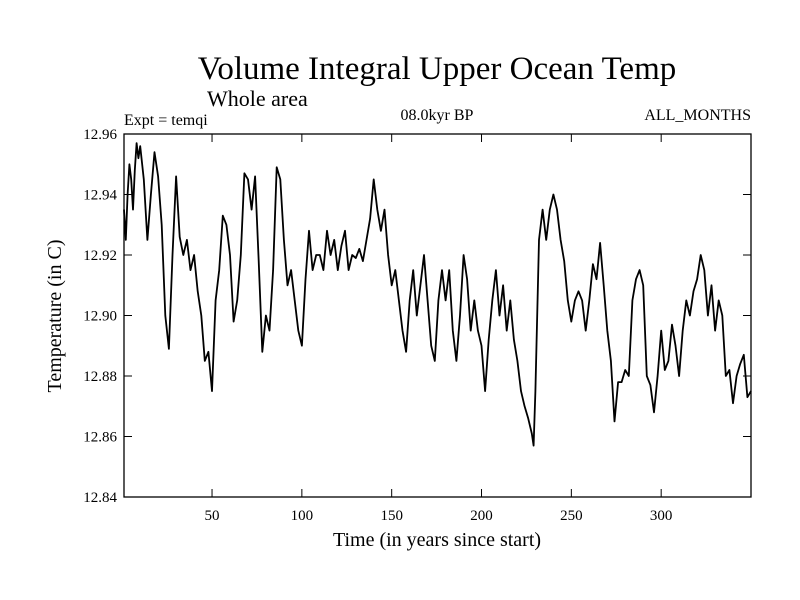  Describe the element at coordinates (100, 377) in the screenshot. I see `y-tick-label: 12.88` at that location.